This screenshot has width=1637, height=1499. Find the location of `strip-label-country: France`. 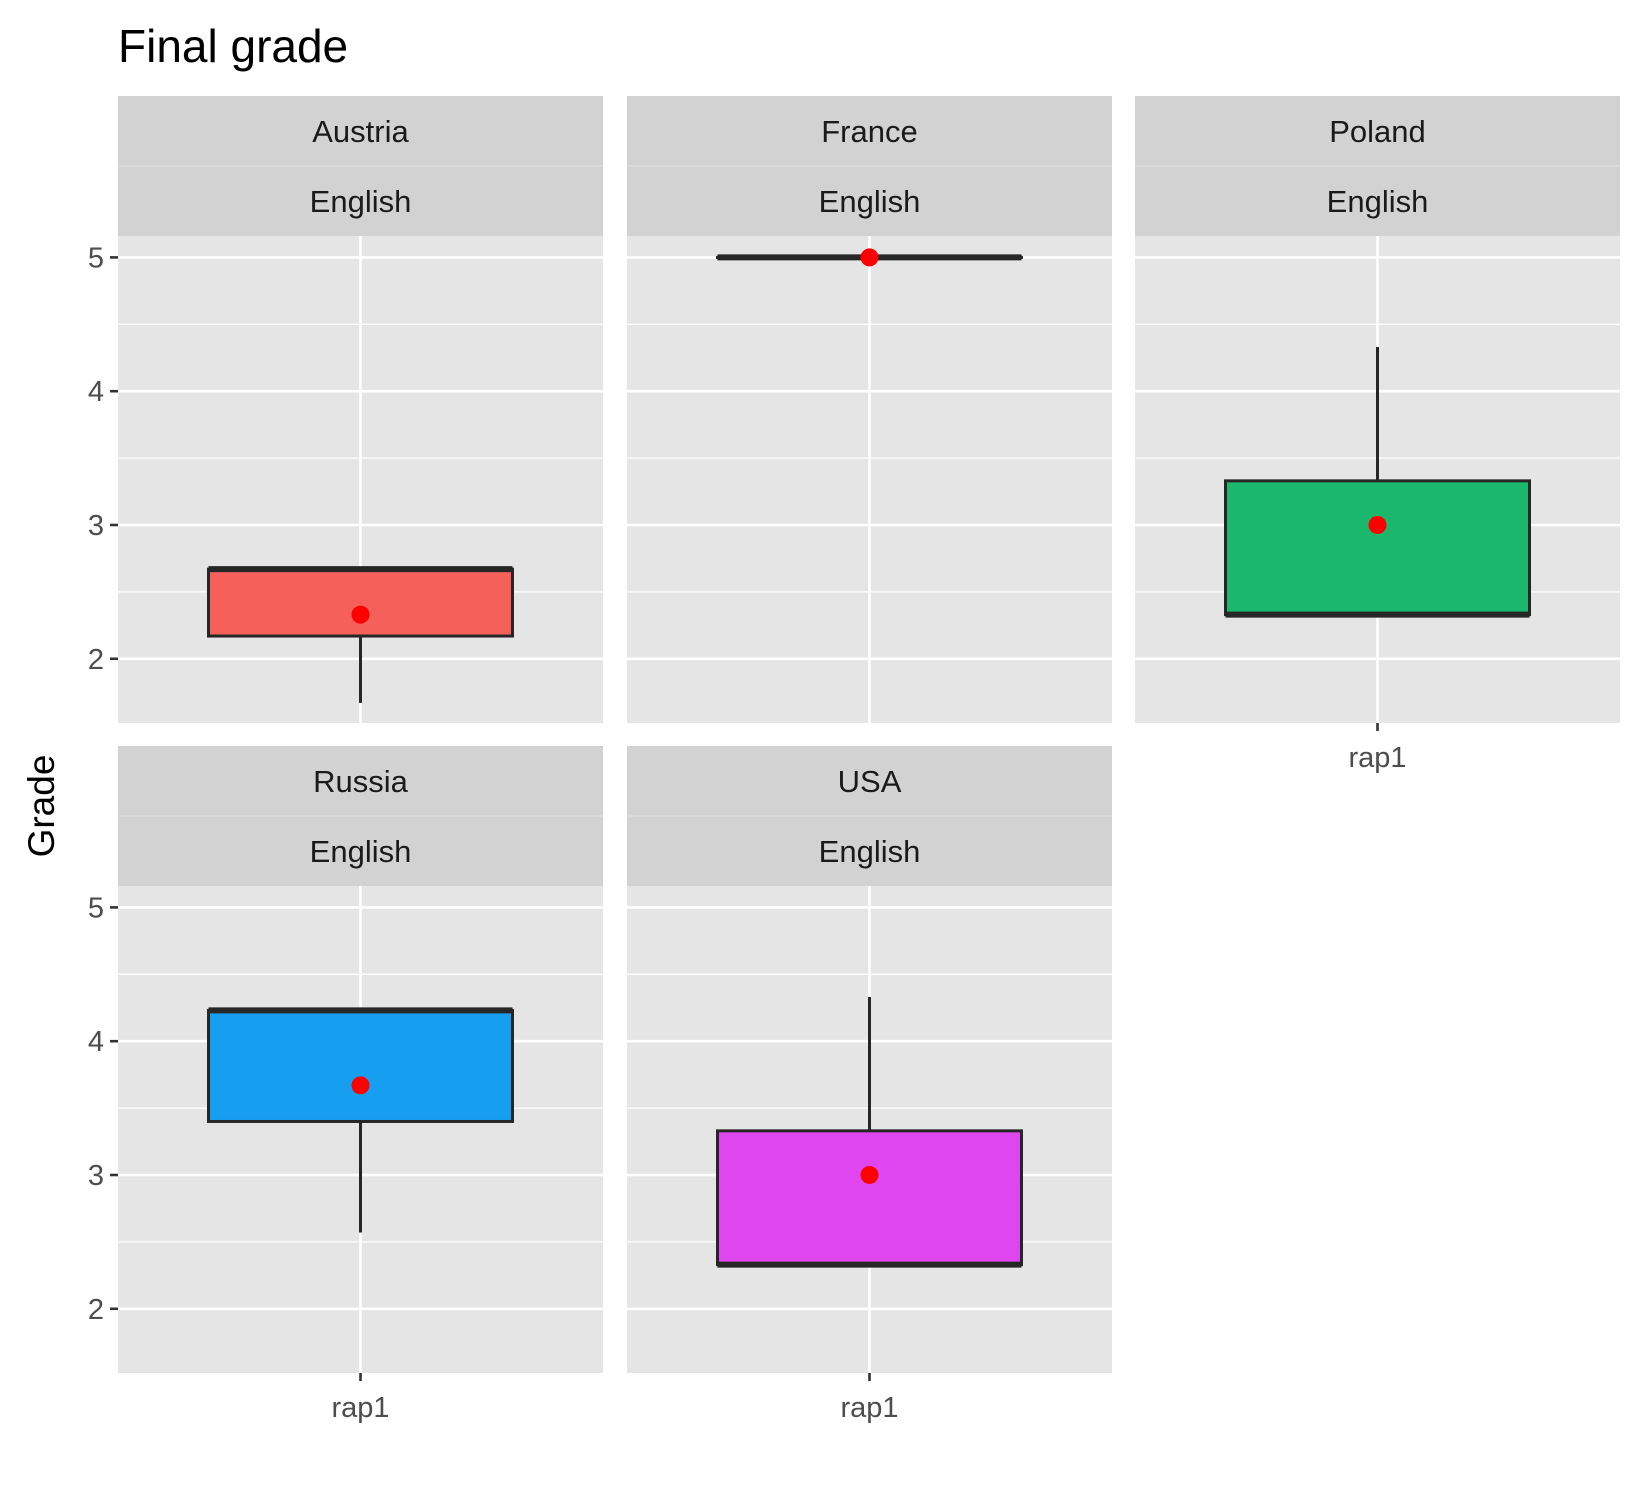

strip-label-country: France is located at coordinates (869, 131).